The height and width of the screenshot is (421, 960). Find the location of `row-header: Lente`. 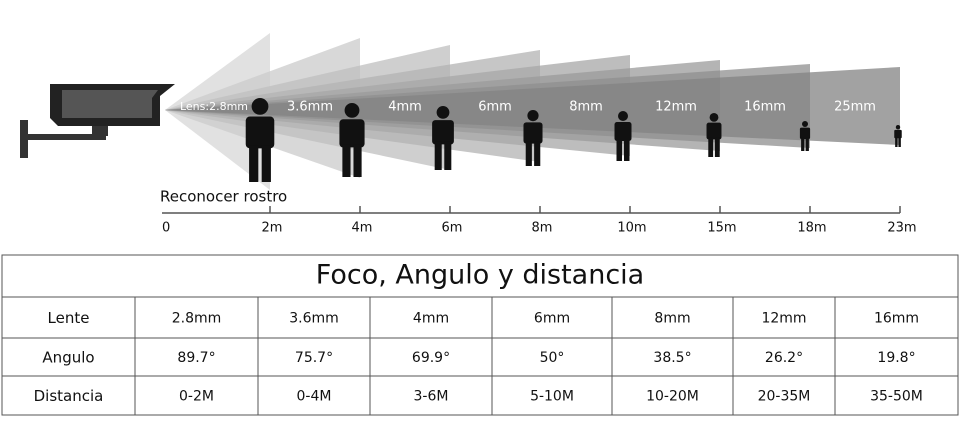

row-header: Lente is located at coordinates (69, 318).